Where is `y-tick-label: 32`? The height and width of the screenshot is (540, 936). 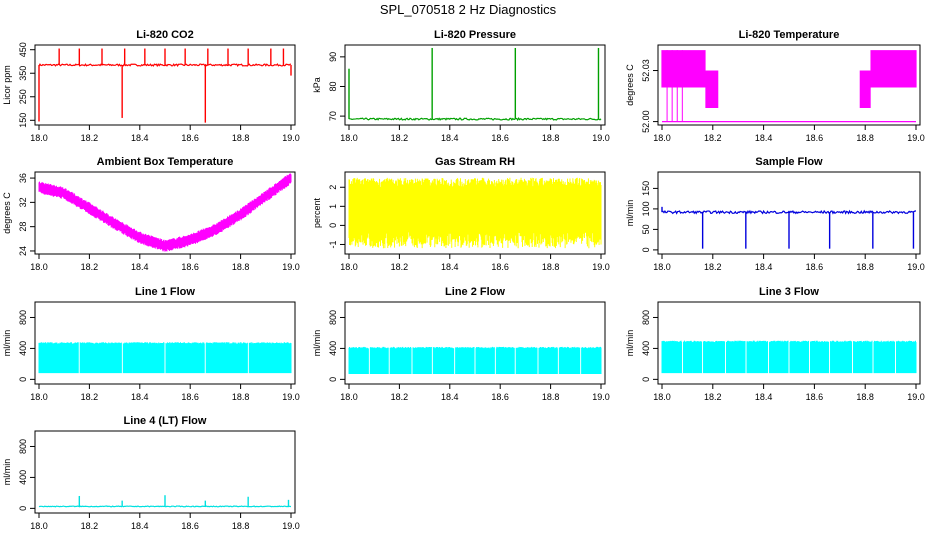
y-tick-label: 32 is located at coordinates (23, 202).